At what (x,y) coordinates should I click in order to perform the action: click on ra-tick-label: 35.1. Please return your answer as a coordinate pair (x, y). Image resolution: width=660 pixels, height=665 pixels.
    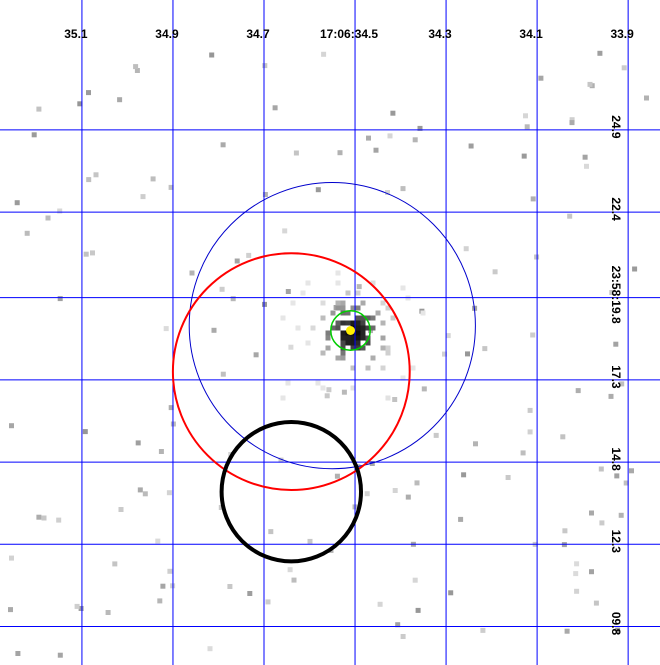
    Looking at the image, I should click on (76, 34).